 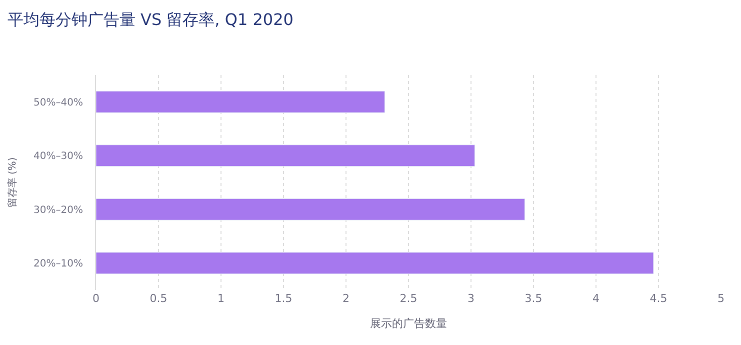 I want to click on x-tick-label: 4.5, so click(x=659, y=298).